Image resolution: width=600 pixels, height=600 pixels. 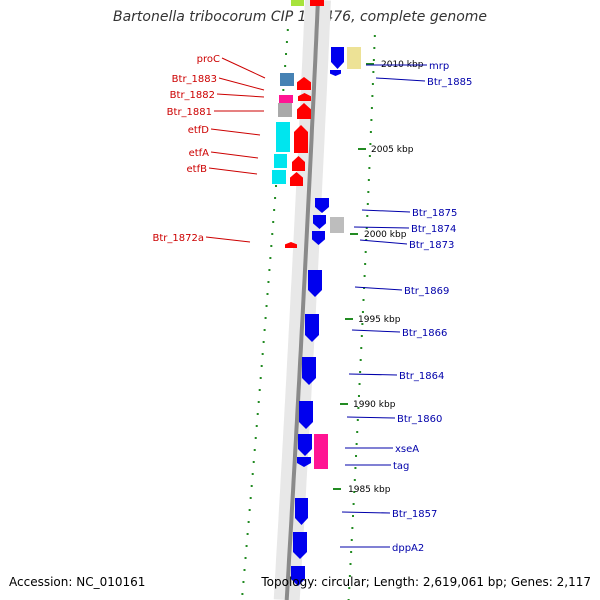 What do you see at coordinates (414, 514) in the screenshot?
I see `reverse-gene-label: Btr_1857` at bounding box center [414, 514].